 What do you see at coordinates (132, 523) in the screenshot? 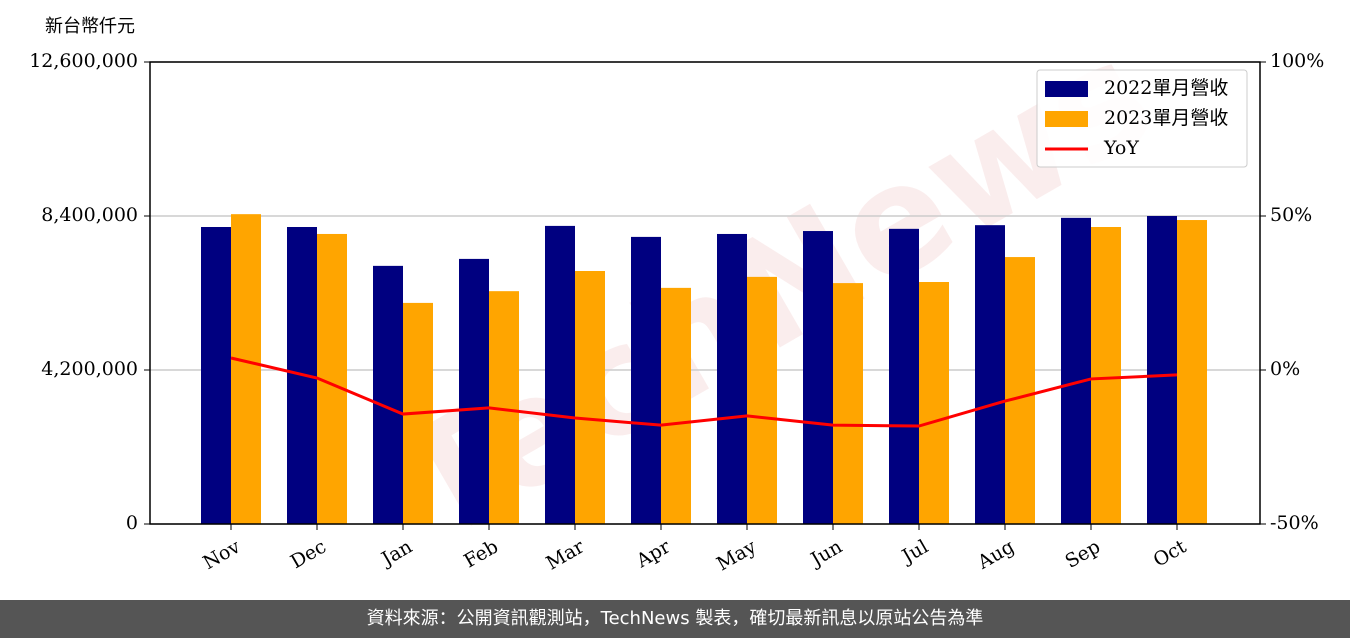
I see `y-tick-label: 0` at bounding box center [132, 523].